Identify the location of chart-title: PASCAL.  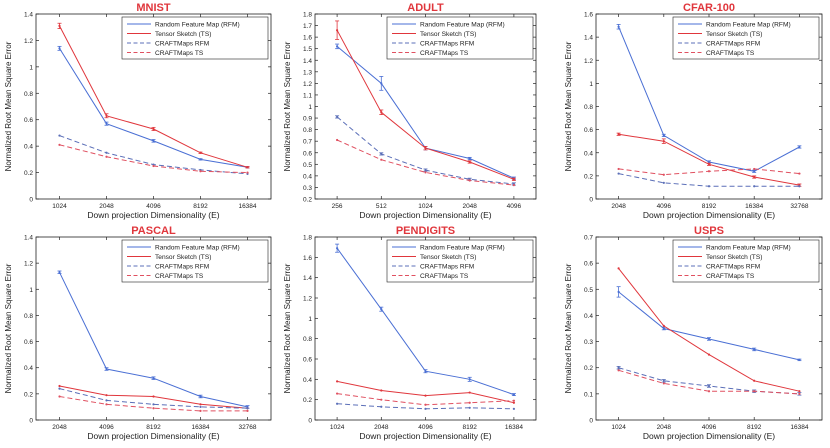
(153, 231).